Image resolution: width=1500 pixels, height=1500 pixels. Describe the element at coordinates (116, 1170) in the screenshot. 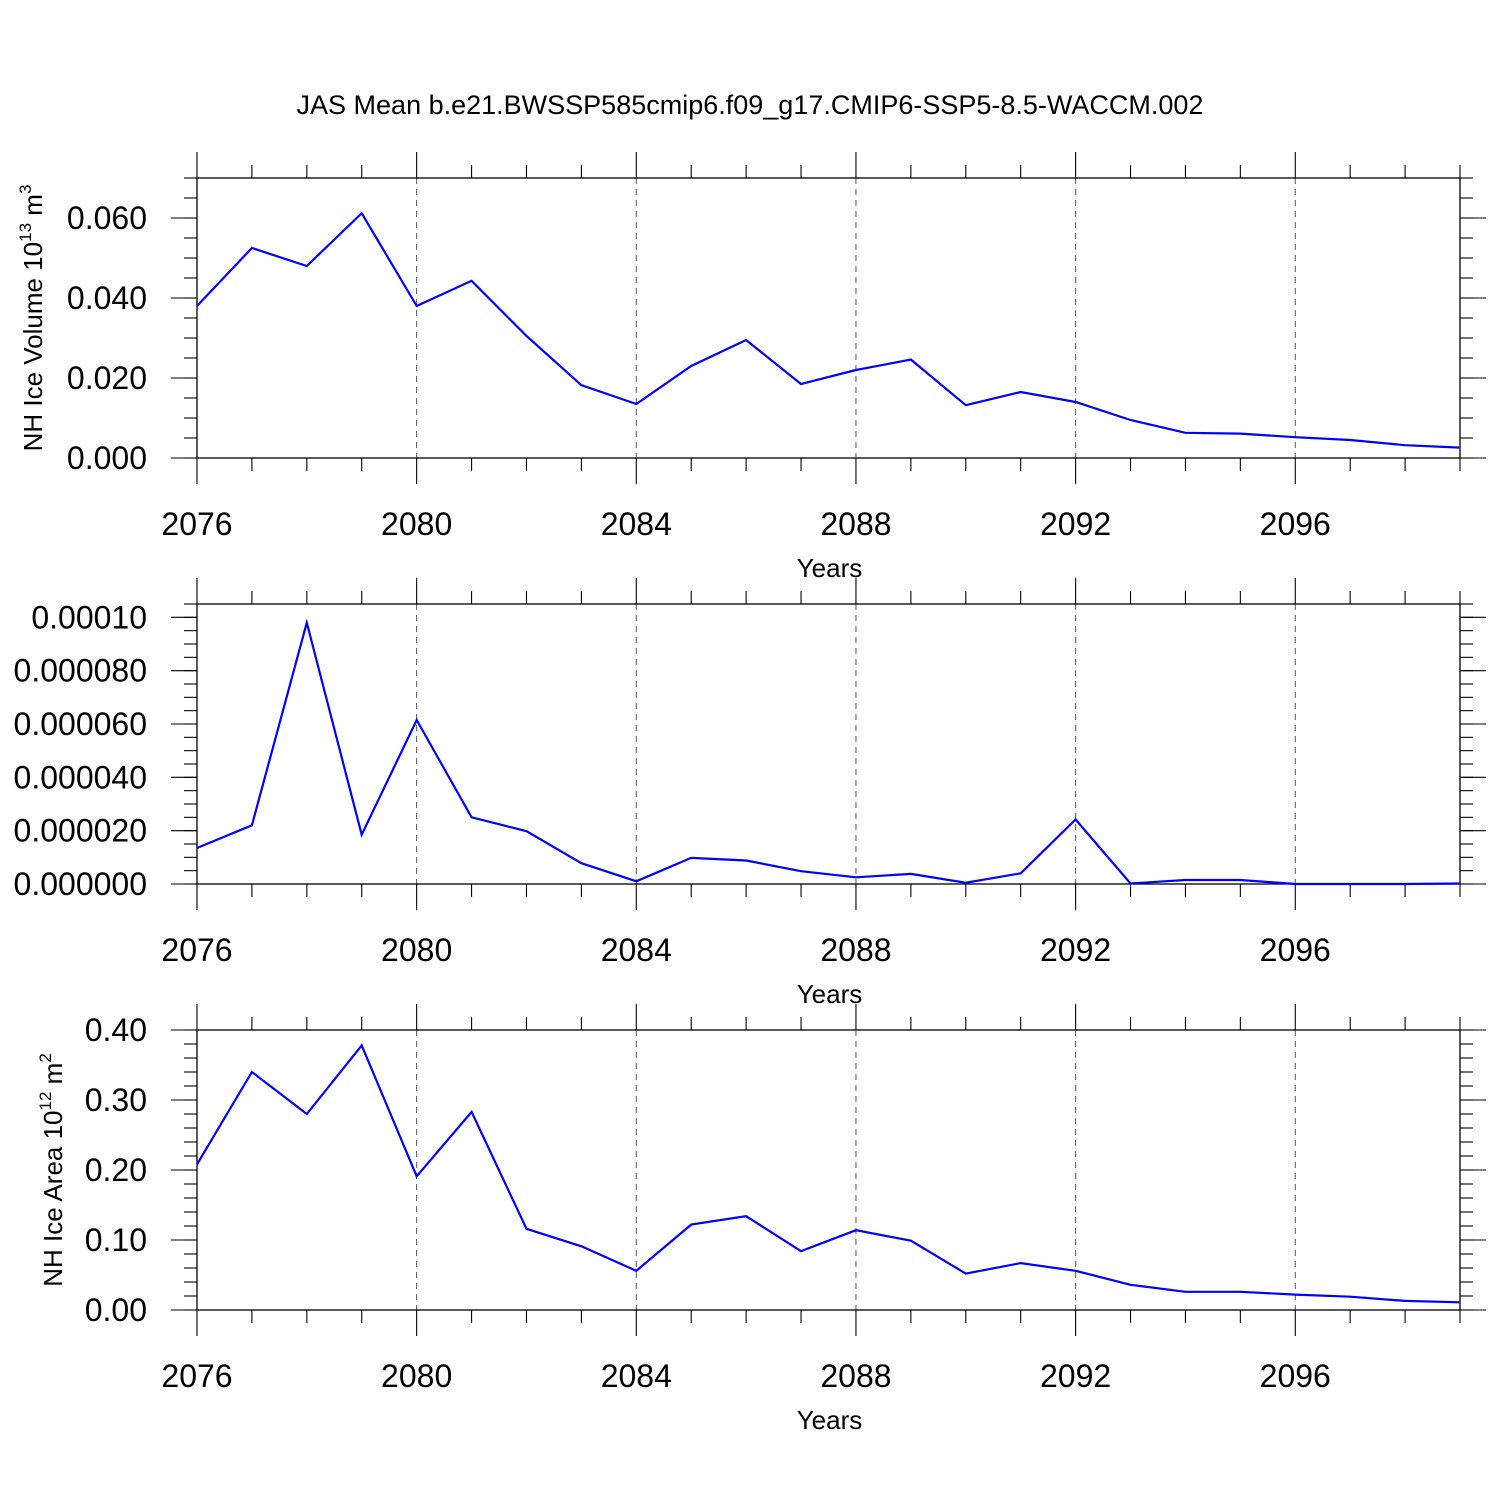

I see `y-tick-label: 0.20` at that location.